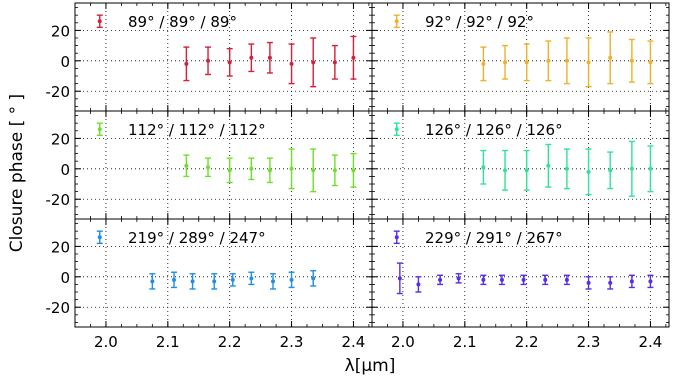 This screenshot has width=691, height=378. What do you see at coordinates (65, 278) in the screenshot?
I see `y-tick-label: 0` at bounding box center [65, 278].